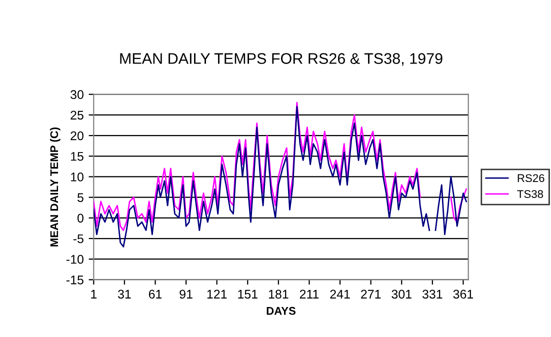  What do you see at coordinates (78, 239) in the screenshot?
I see `y-tick-label: -5` at bounding box center [78, 239].